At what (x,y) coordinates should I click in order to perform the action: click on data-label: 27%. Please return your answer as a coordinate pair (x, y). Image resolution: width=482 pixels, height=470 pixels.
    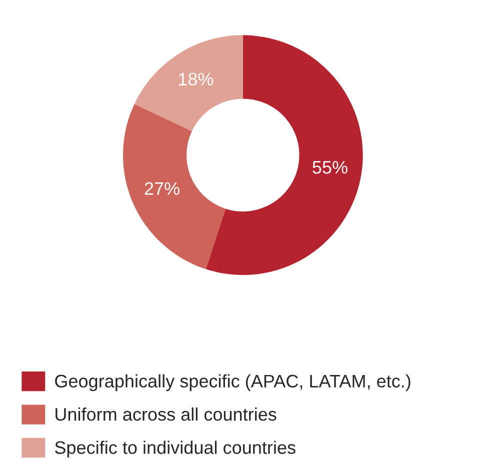
    Looking at the image, I should click on (162, 188).